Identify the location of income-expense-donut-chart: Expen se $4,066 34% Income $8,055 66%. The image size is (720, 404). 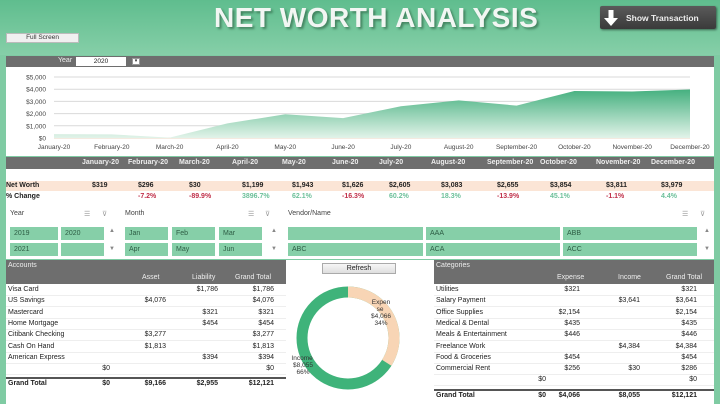
(345, 338).